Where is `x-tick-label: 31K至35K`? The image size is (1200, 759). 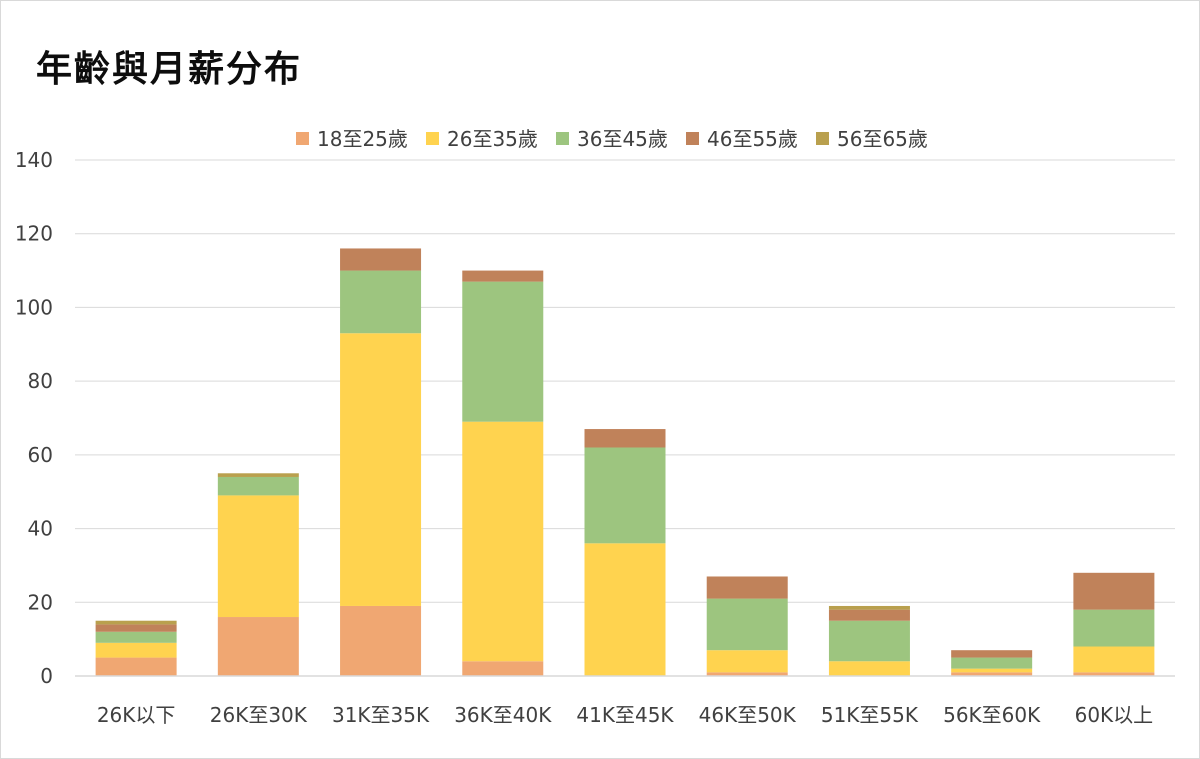
x-tick-label: 31K至35K is located at coordinates (381, 715).